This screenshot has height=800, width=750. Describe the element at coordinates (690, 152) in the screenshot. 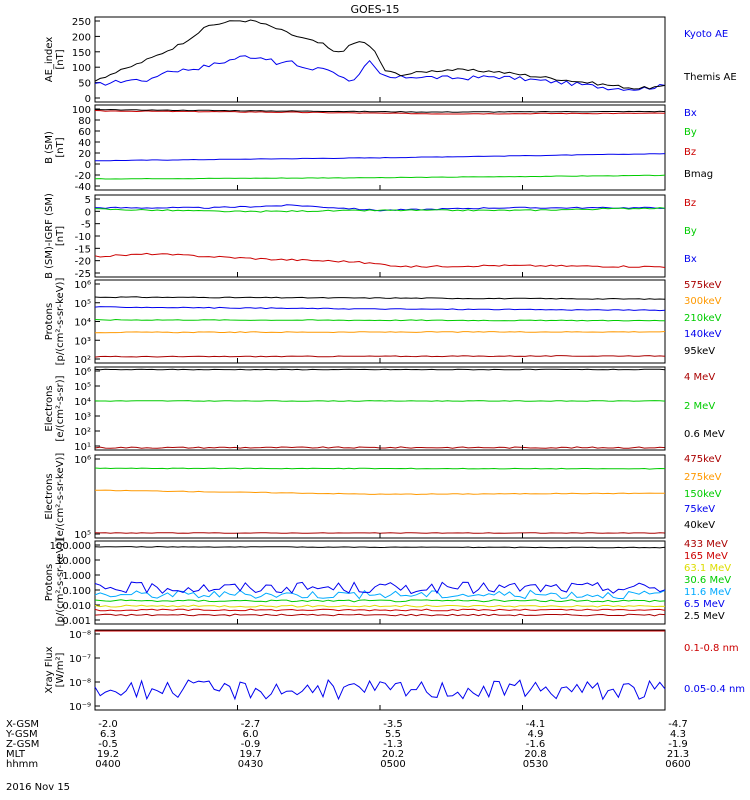

I see `legend-label: Bz` at that location.